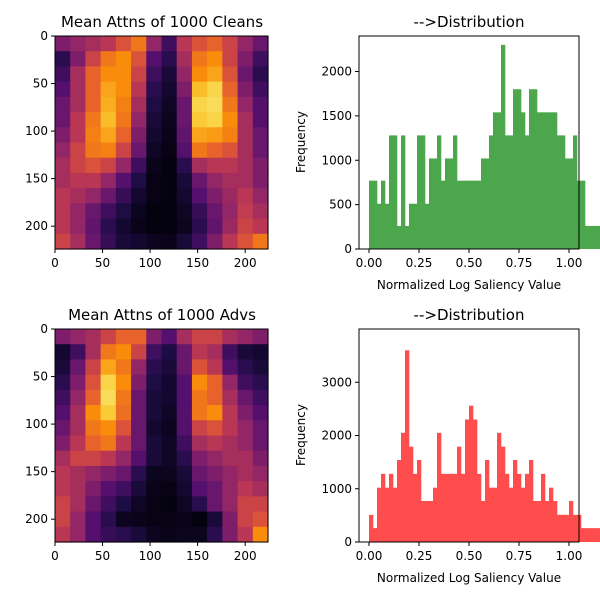 This screenshot has width=600, height=600. Describe the element at coordinates (569, 263) in the screenshot. I see `histogram-clean-xtick-label: 1.00` at that location.